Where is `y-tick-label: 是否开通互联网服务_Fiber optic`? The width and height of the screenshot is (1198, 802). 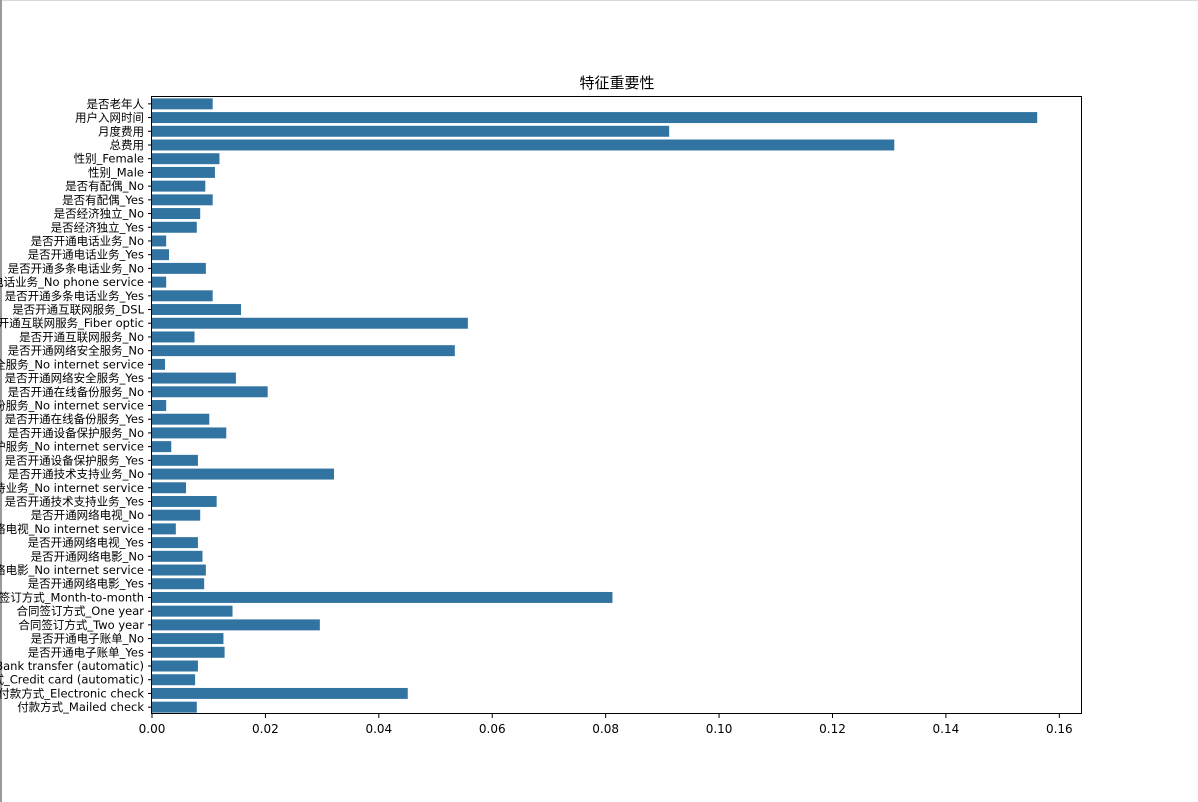 y-tick-label: 是否开通互联网服务_Fiber optic is located at coordinates (72, 323).